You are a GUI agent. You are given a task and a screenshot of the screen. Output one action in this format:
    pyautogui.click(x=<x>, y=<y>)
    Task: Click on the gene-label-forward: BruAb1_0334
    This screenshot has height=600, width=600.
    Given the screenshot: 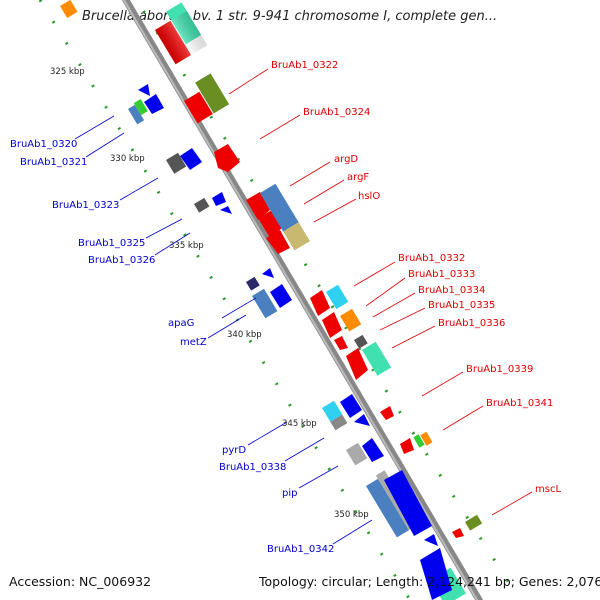 What is the action you would take?
    pyautogui.click(x=451, y=290)
    